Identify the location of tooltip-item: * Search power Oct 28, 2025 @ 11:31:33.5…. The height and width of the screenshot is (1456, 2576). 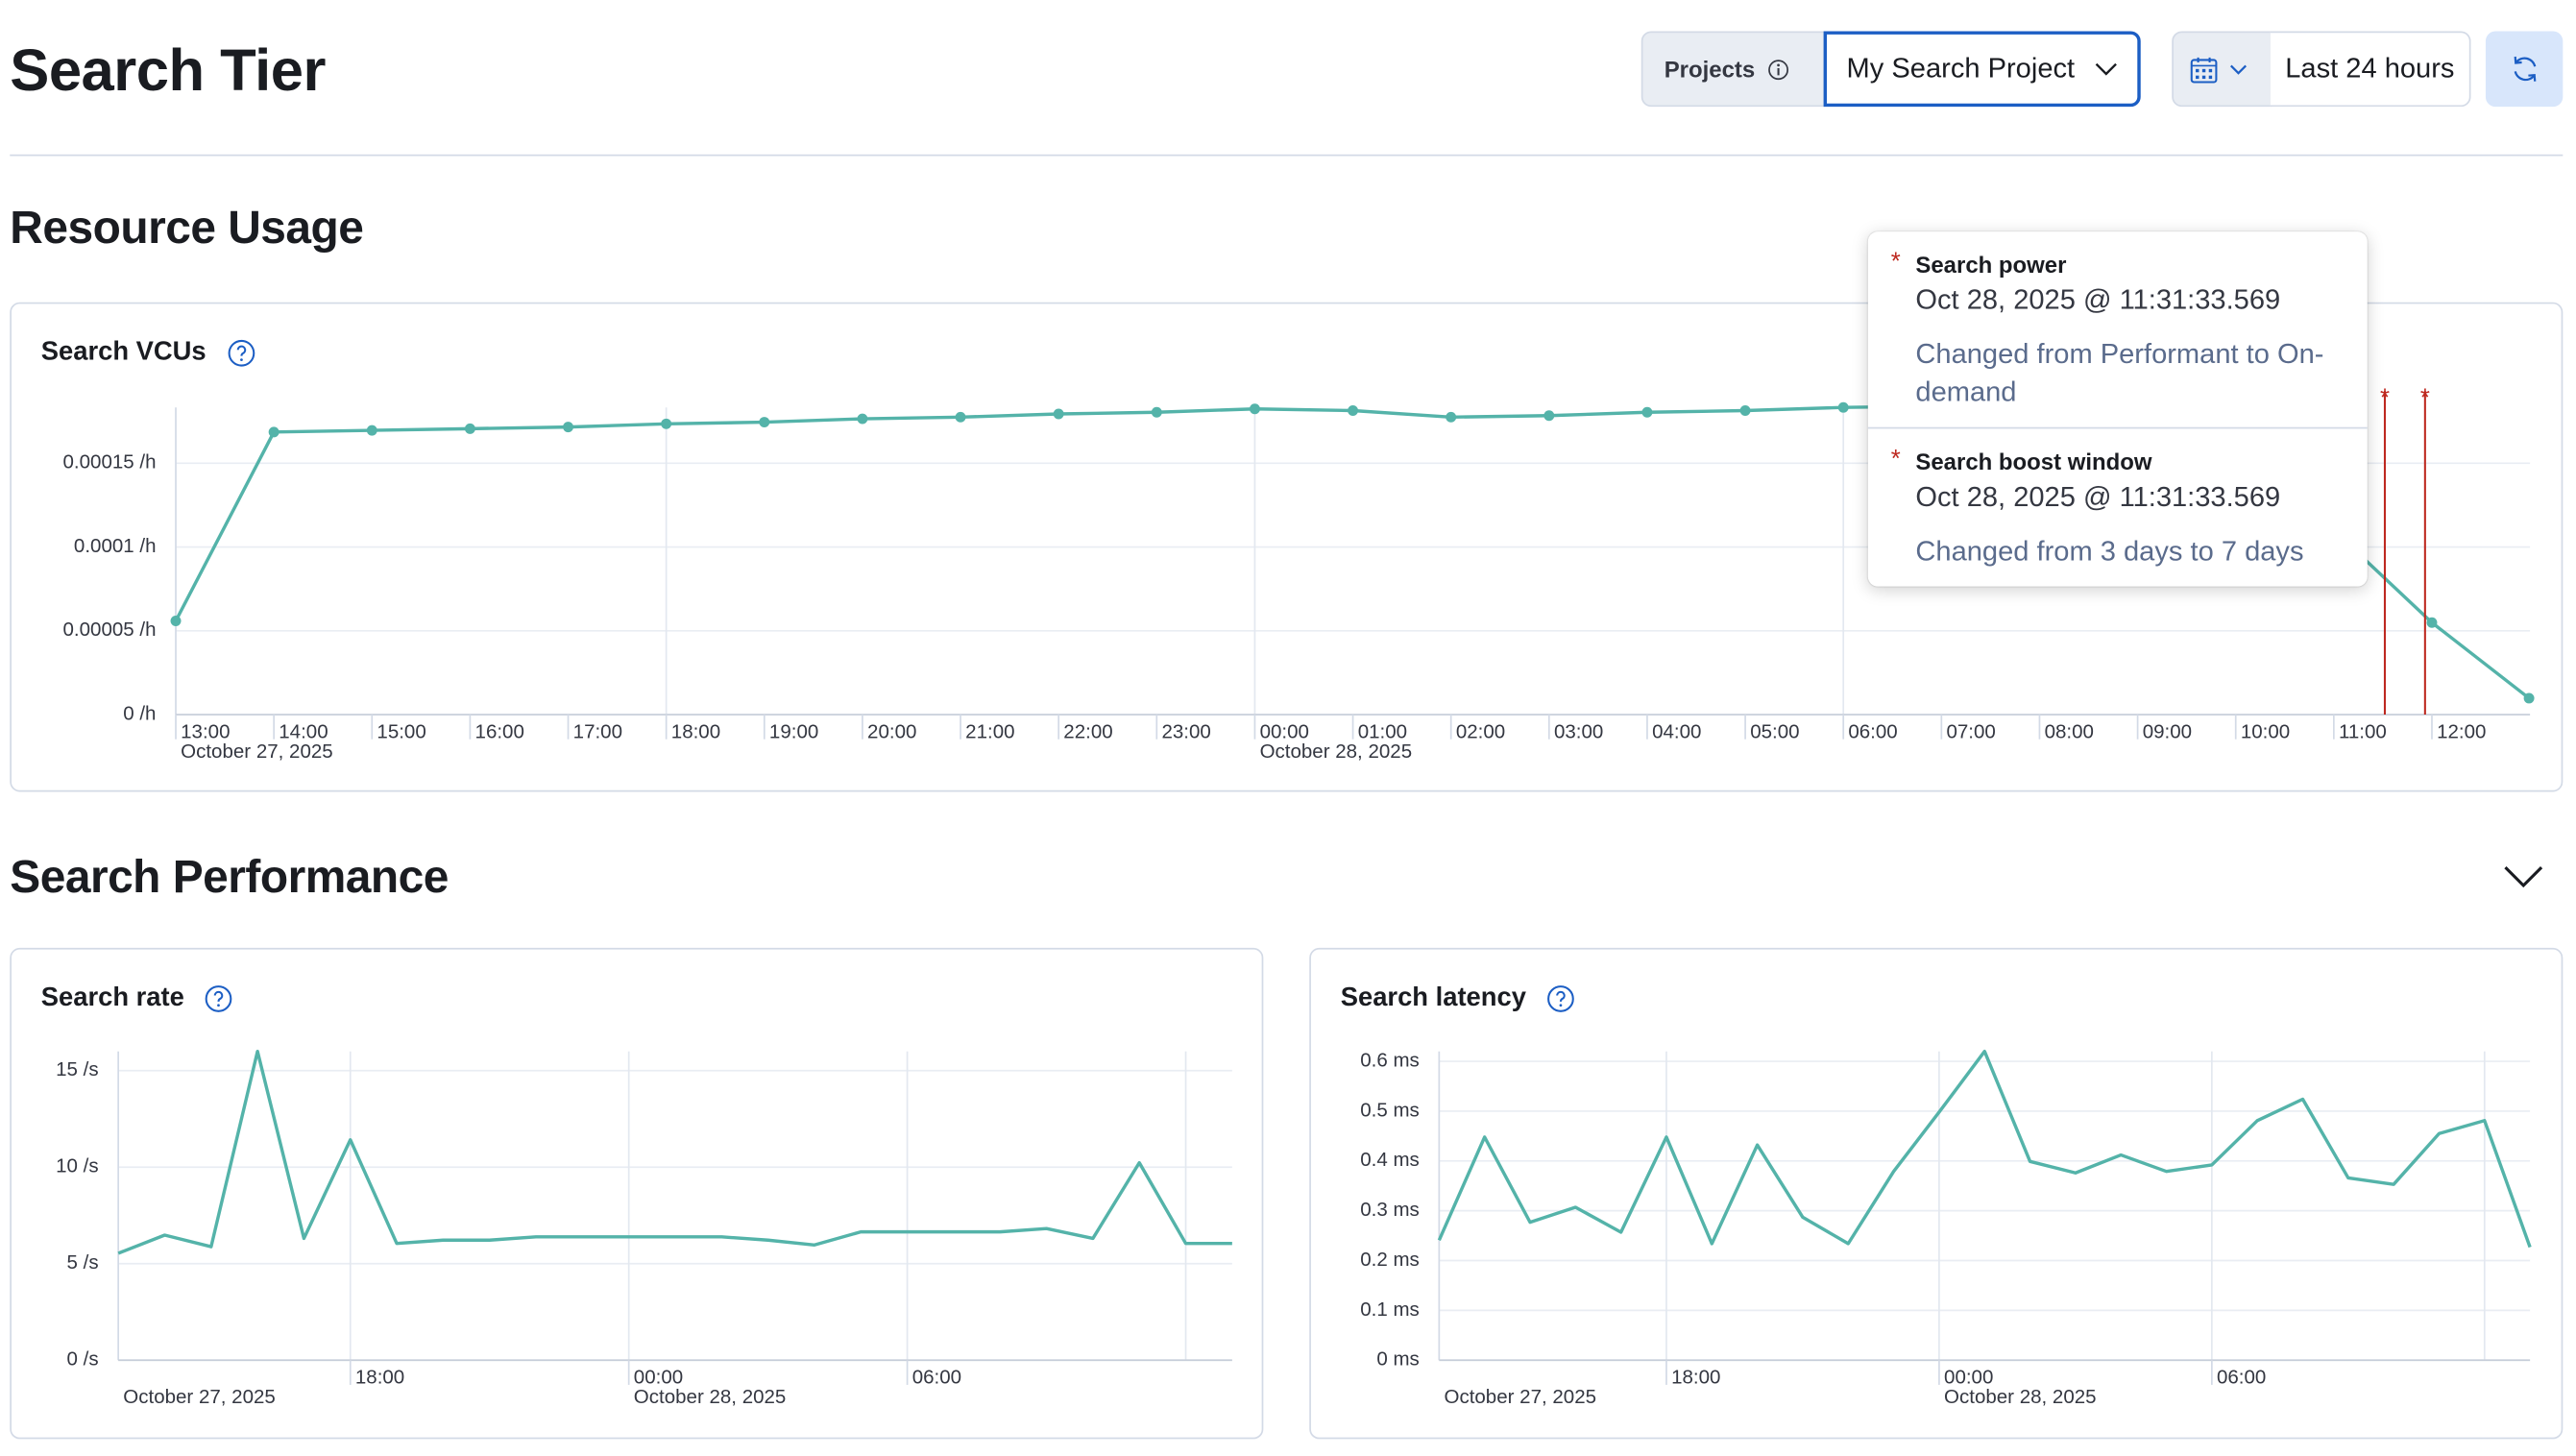
(2118, 329).